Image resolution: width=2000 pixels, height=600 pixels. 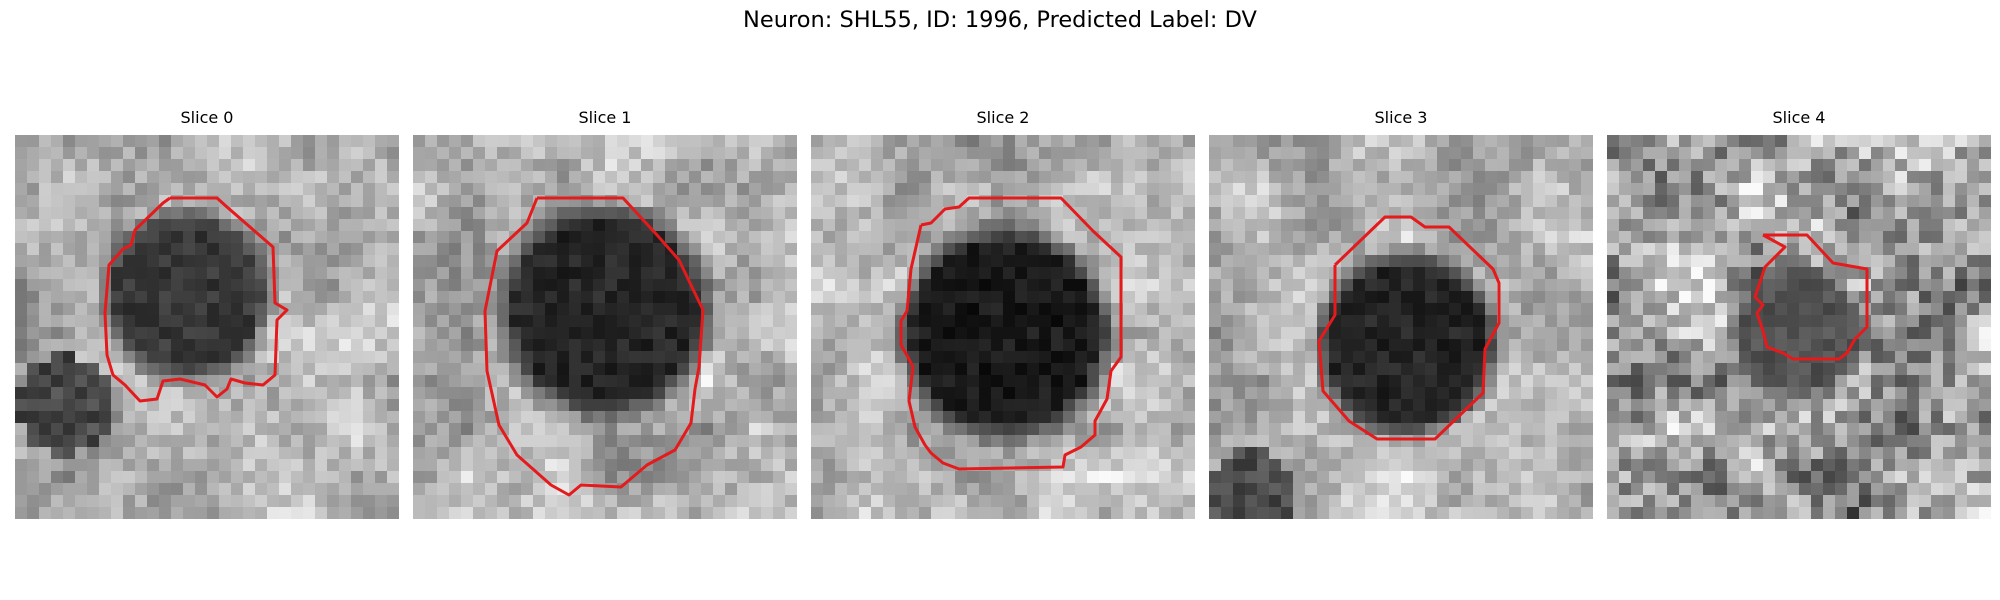 I want to click on slice-title: Slice 2, so click(x=1003, y=117).